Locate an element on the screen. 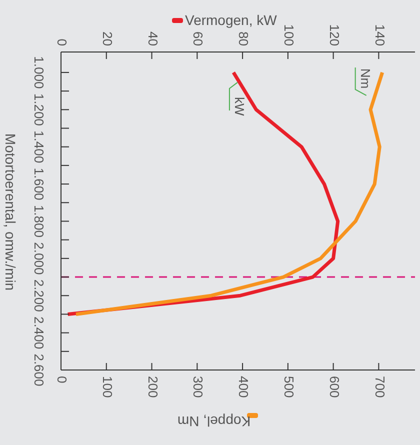  x2-tick-label: 60 is located at coordinates (198, 39).